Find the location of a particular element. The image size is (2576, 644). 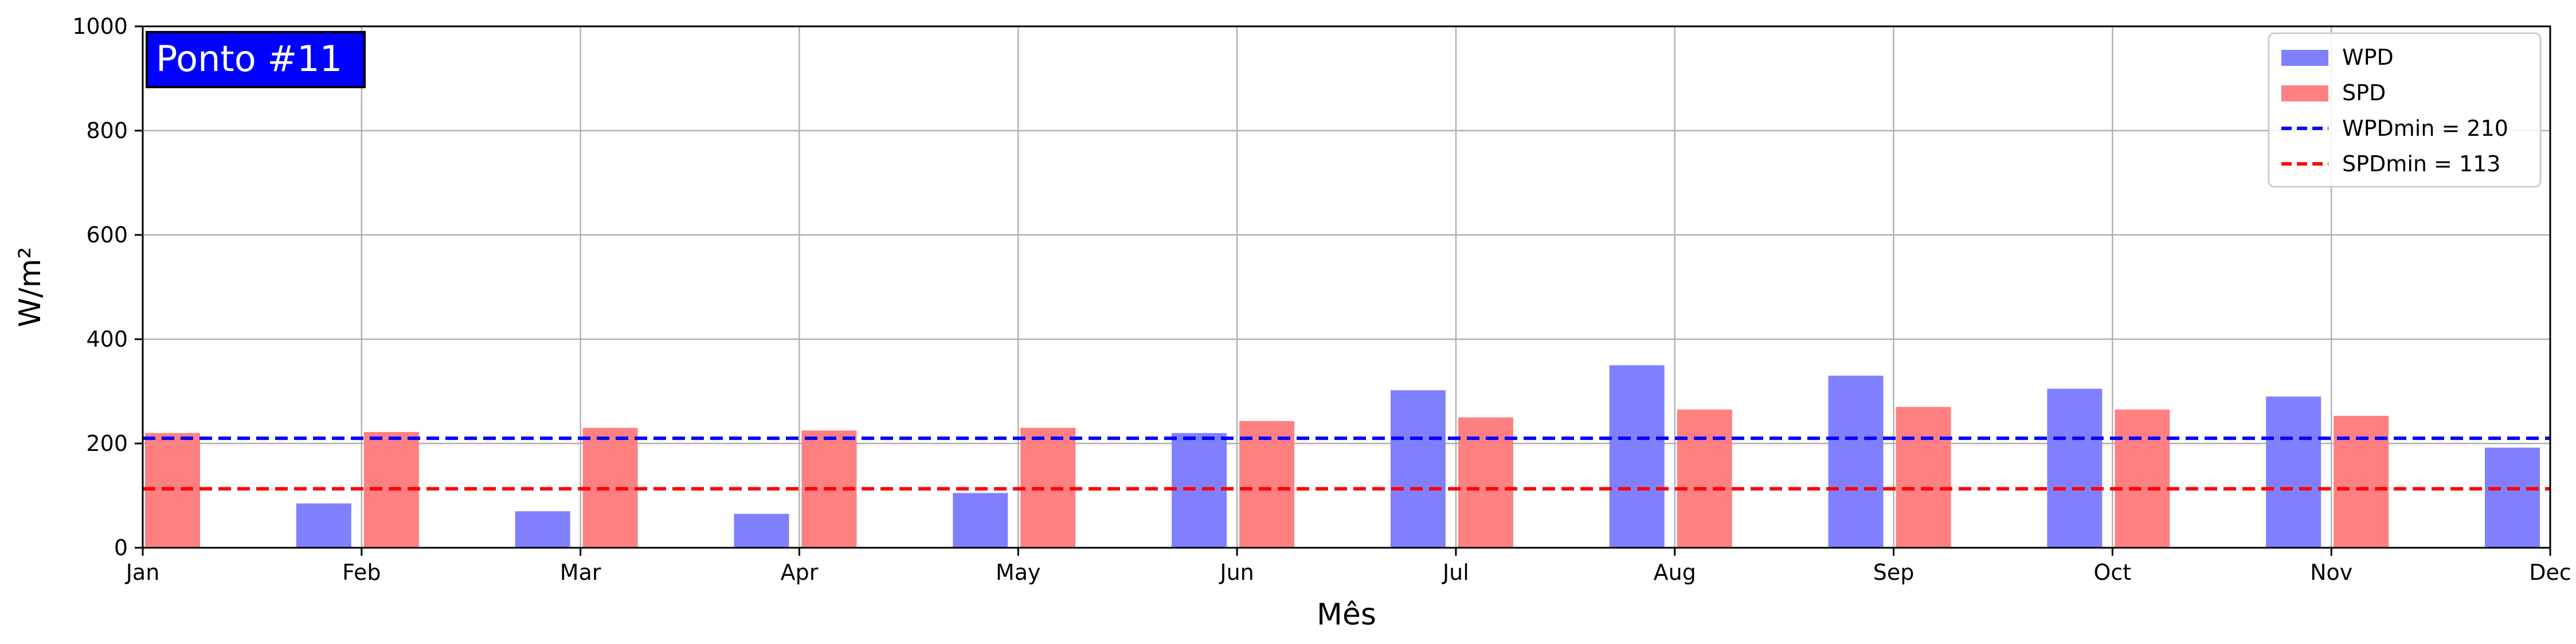

y-tick-label: 1000 is located at coordinates (100, 27).